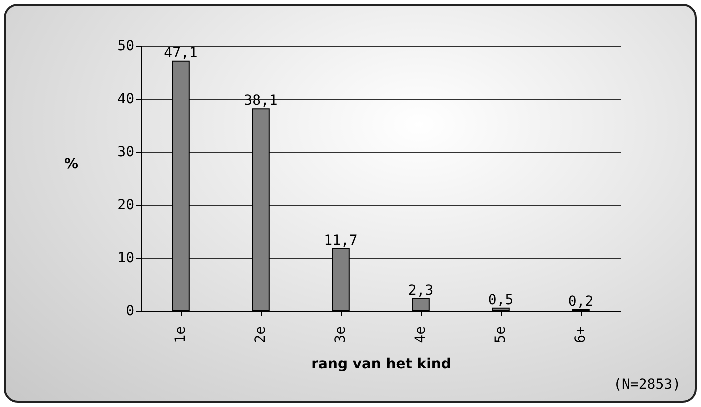  I want to click on y-tick-label: 0, so click(130, 312).